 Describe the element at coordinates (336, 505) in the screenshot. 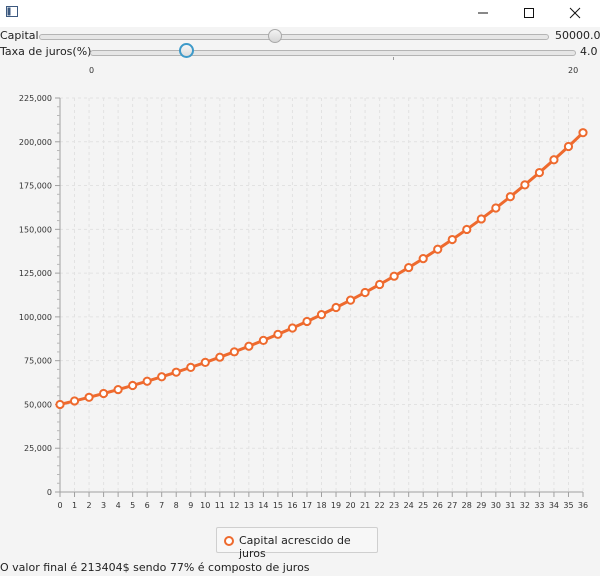

I see `x-tick-label: 19` at that location.